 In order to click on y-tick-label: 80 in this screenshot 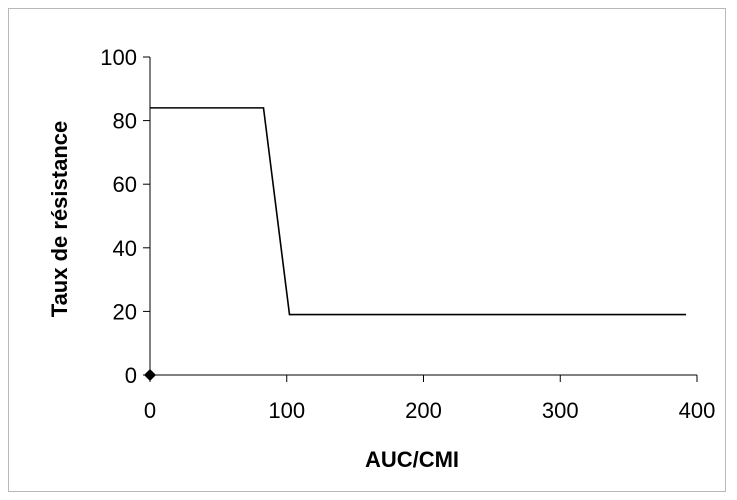, I will do `click(125, 121)`.